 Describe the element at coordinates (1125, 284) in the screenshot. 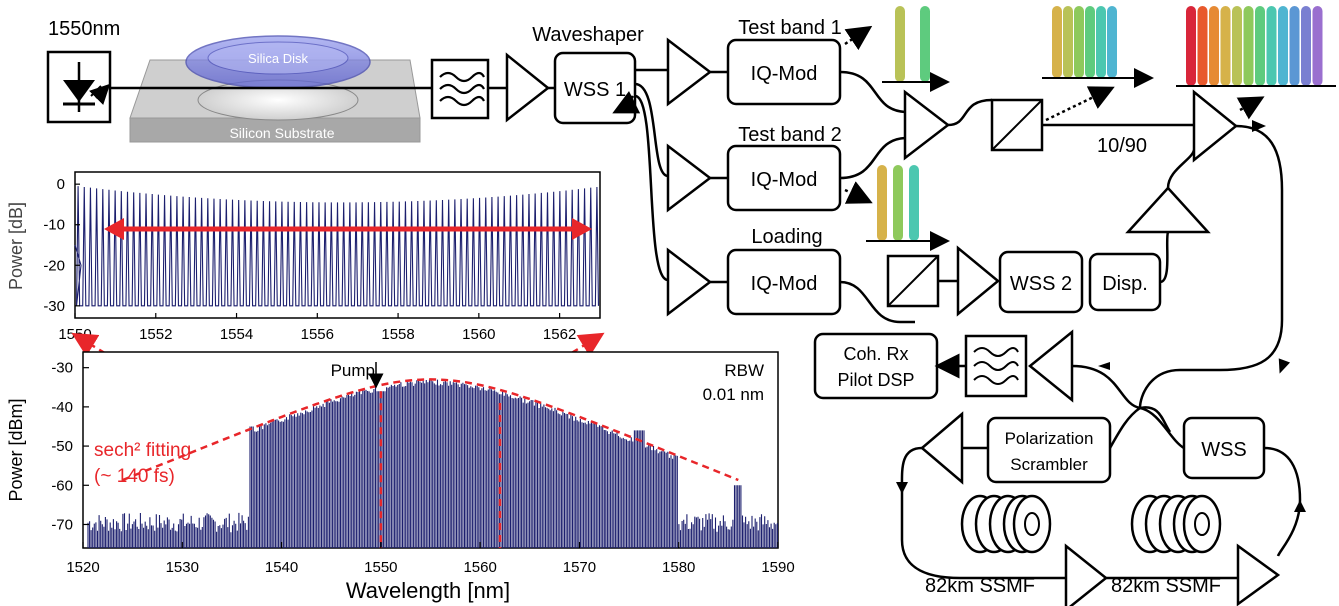

I see `dispersion-label: Disp.` at that location.